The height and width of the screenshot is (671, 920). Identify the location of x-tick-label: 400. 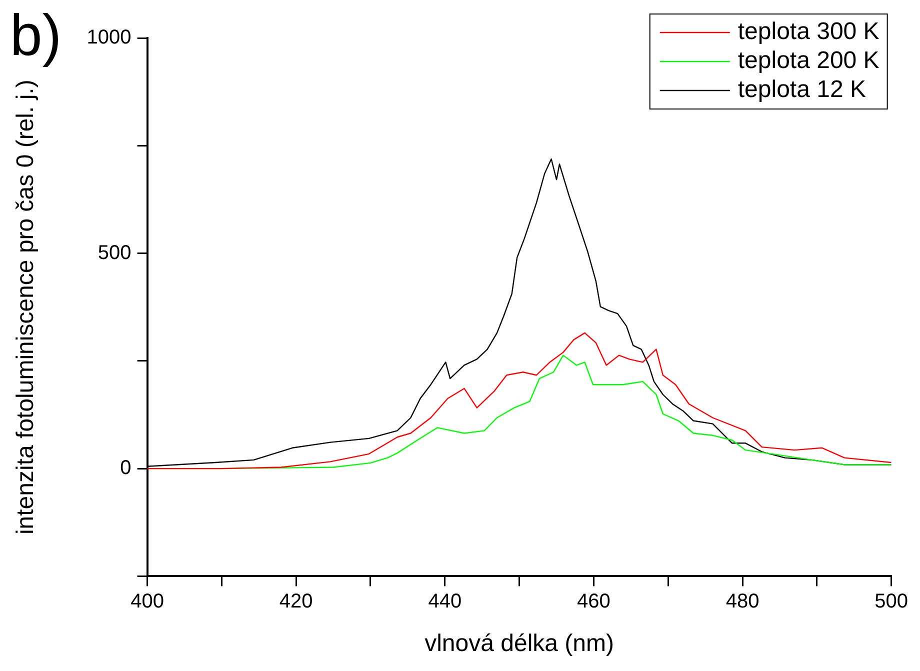
(147, 601).